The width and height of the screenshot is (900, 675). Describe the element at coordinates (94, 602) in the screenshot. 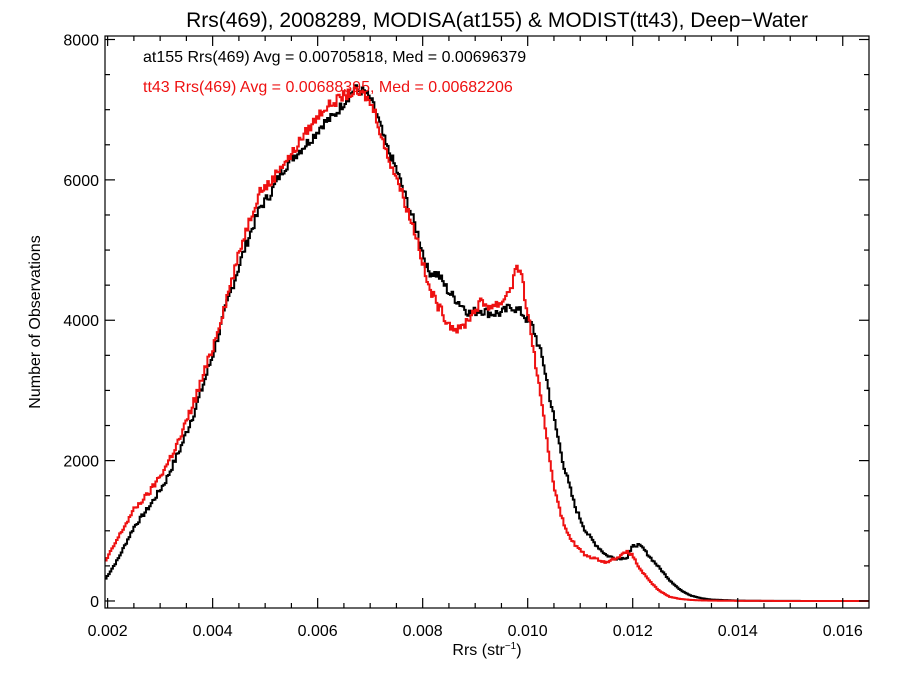

I see `y-tick-label: 0` at that location.